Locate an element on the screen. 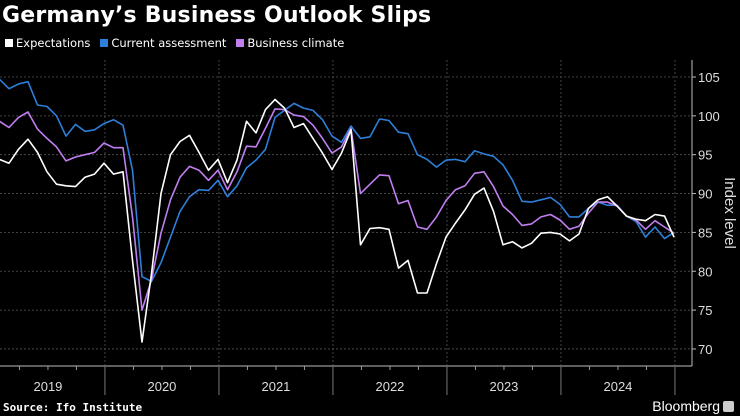 The height and width of the screenshot is (416, 740). y-tick-label: 75 is located at coordinates (705, 310).